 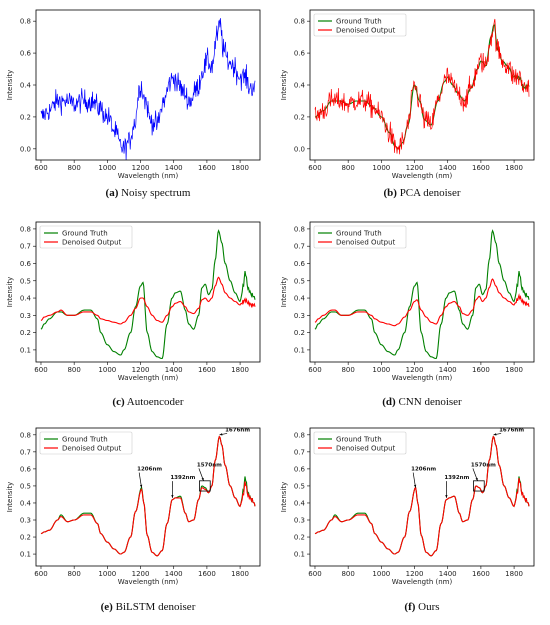 What do you see at coordinates (149, 470) in the screenshot?
I see `annotation-label: 1206nm` at bounding box center [149, 470].